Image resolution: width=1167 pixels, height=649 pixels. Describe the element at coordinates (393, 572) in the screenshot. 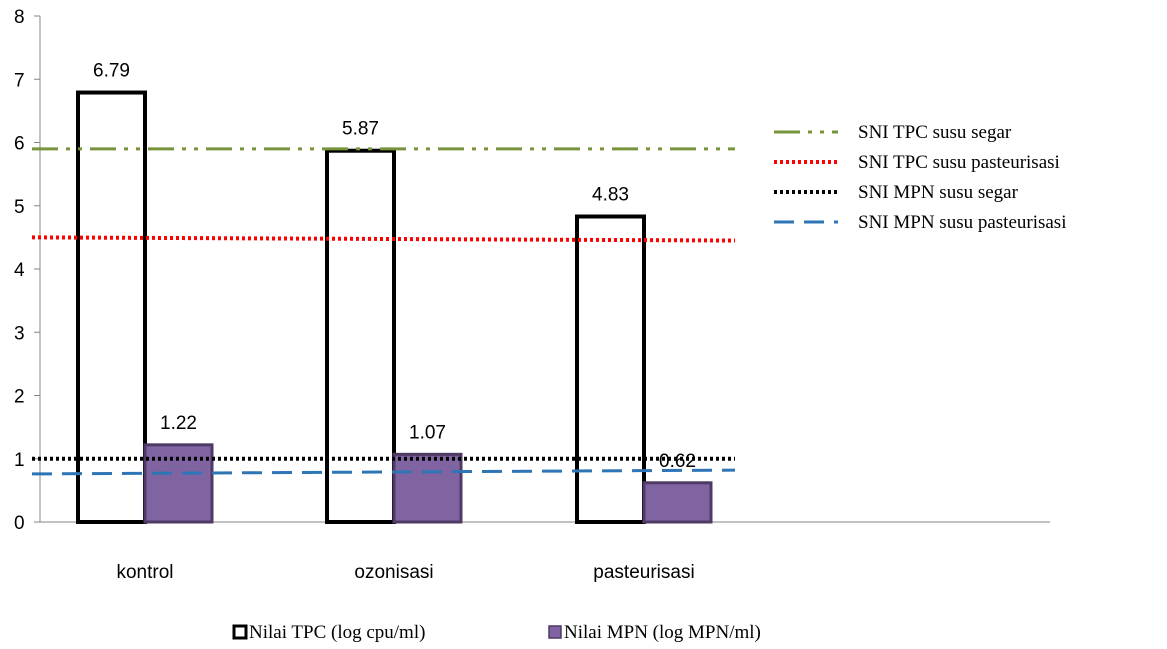

I see `category-label: ozonisasi` at that location.